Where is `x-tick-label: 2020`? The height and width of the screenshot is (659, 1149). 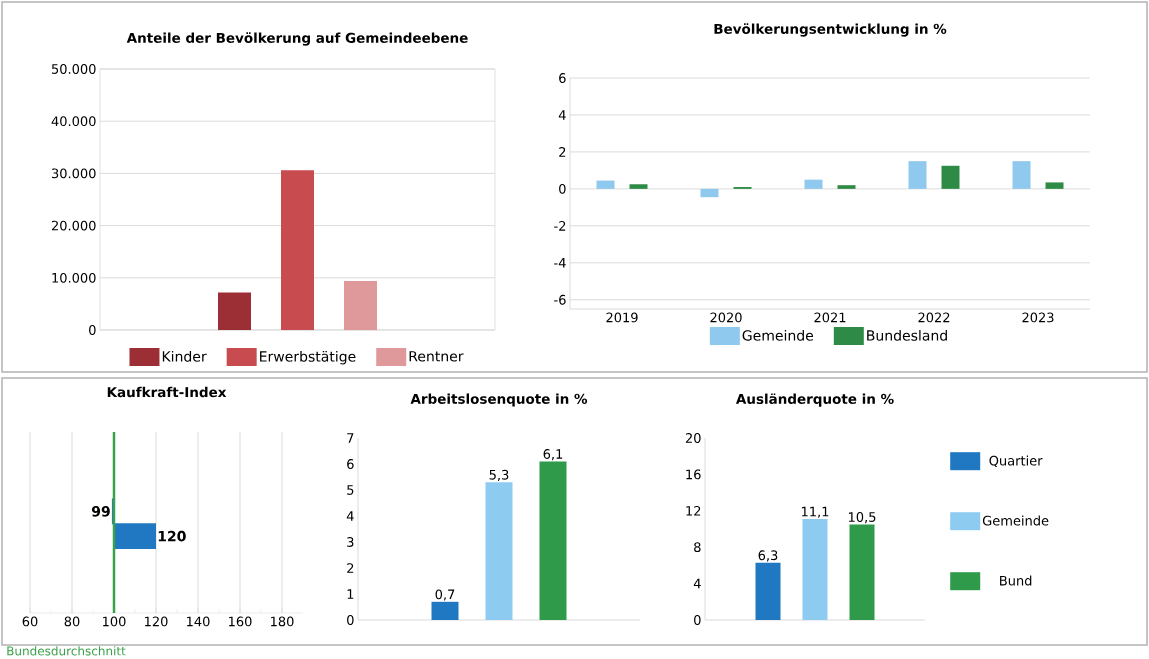
x-tick-label: 2020 is located at coordinates (726, 317).